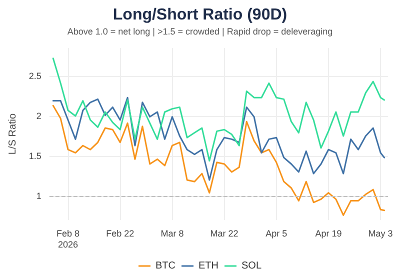  What do you see at coordinates (251, 266) in the screenshot?
I see `legend-label: SOL` at bounding box center [251, 266].